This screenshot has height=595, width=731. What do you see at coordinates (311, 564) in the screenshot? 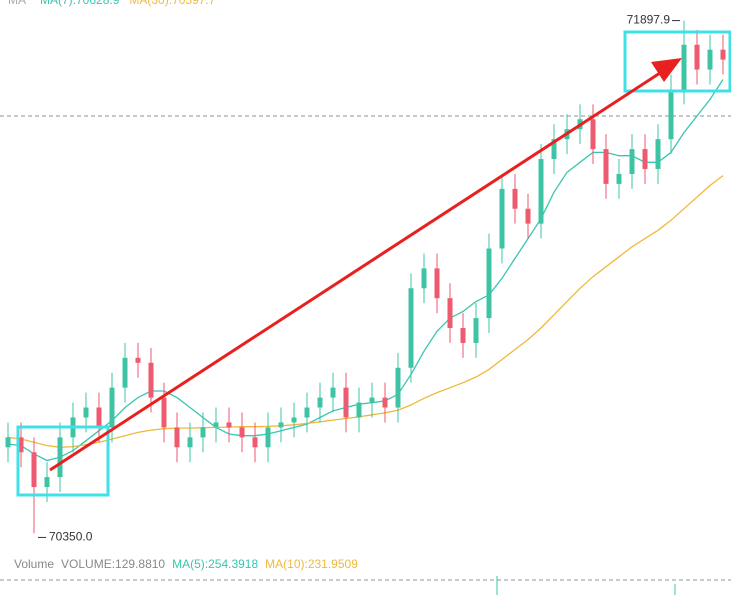
I see `volume-legend-item: MA(10):231.9509` at bounding box center [311, 564].